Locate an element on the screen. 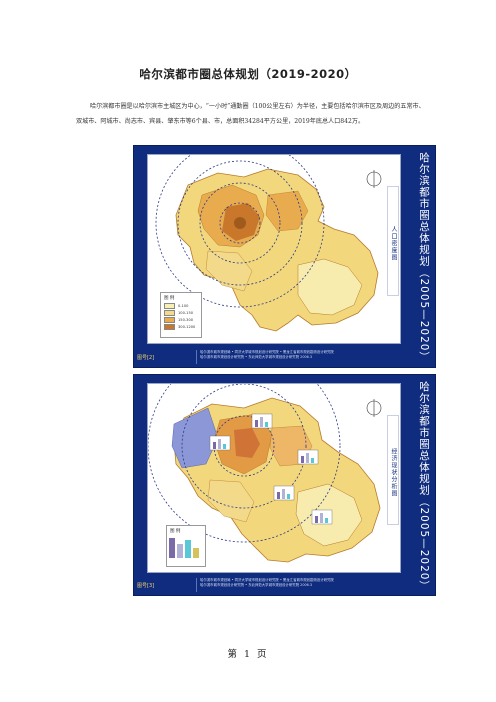 The width and height of the screenshot is (496, 702). legend-label: 0-100 is located at coordinates (183, 306).